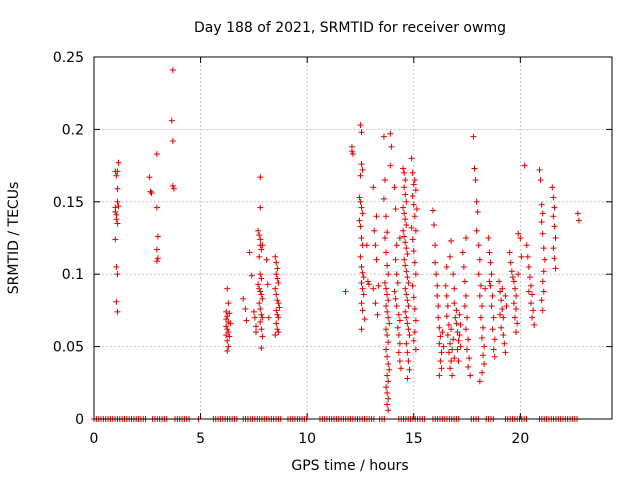  Describe the element at coordinates (414, 439) in the screenshot. I see `x-tick-label: 15` at that location.